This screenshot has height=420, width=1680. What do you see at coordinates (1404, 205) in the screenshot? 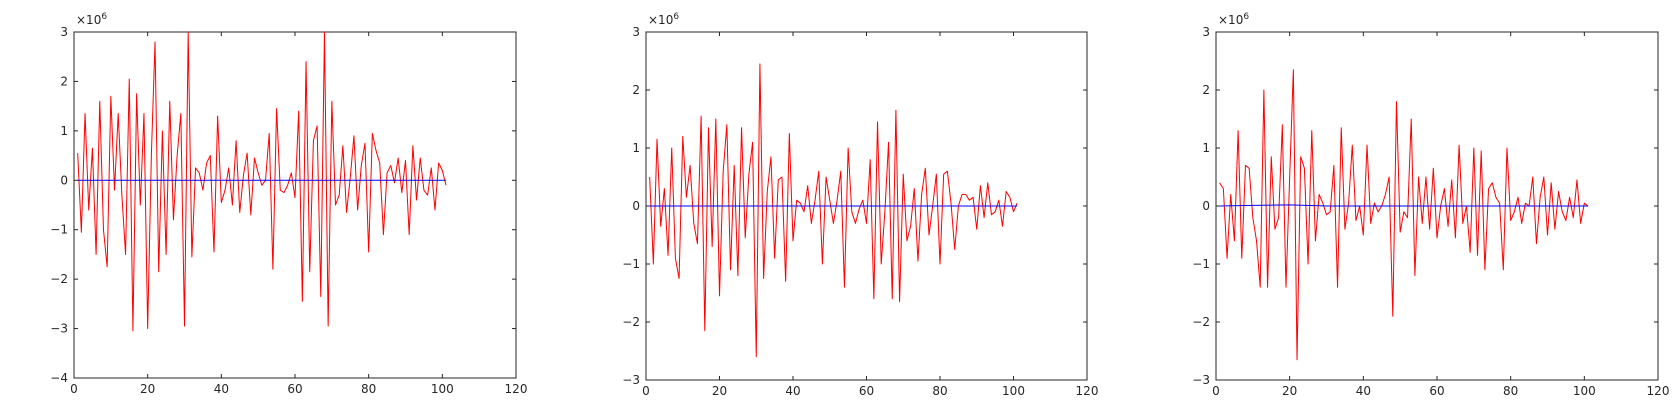
I see `series-line-blue` at bounding box center [1404, 205].